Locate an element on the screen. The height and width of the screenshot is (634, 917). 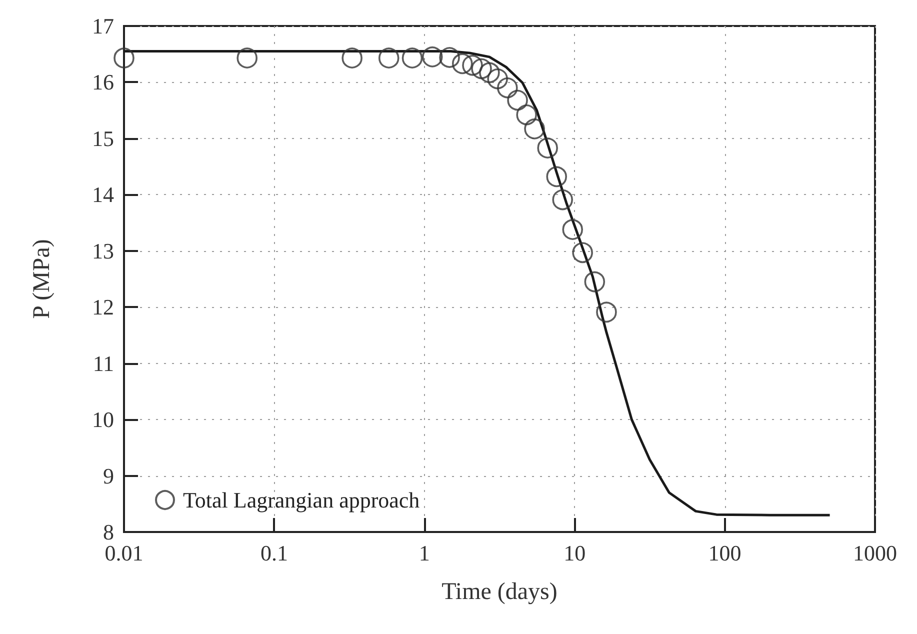
x-tick-label: 100 is located at coordinates (725, 553).